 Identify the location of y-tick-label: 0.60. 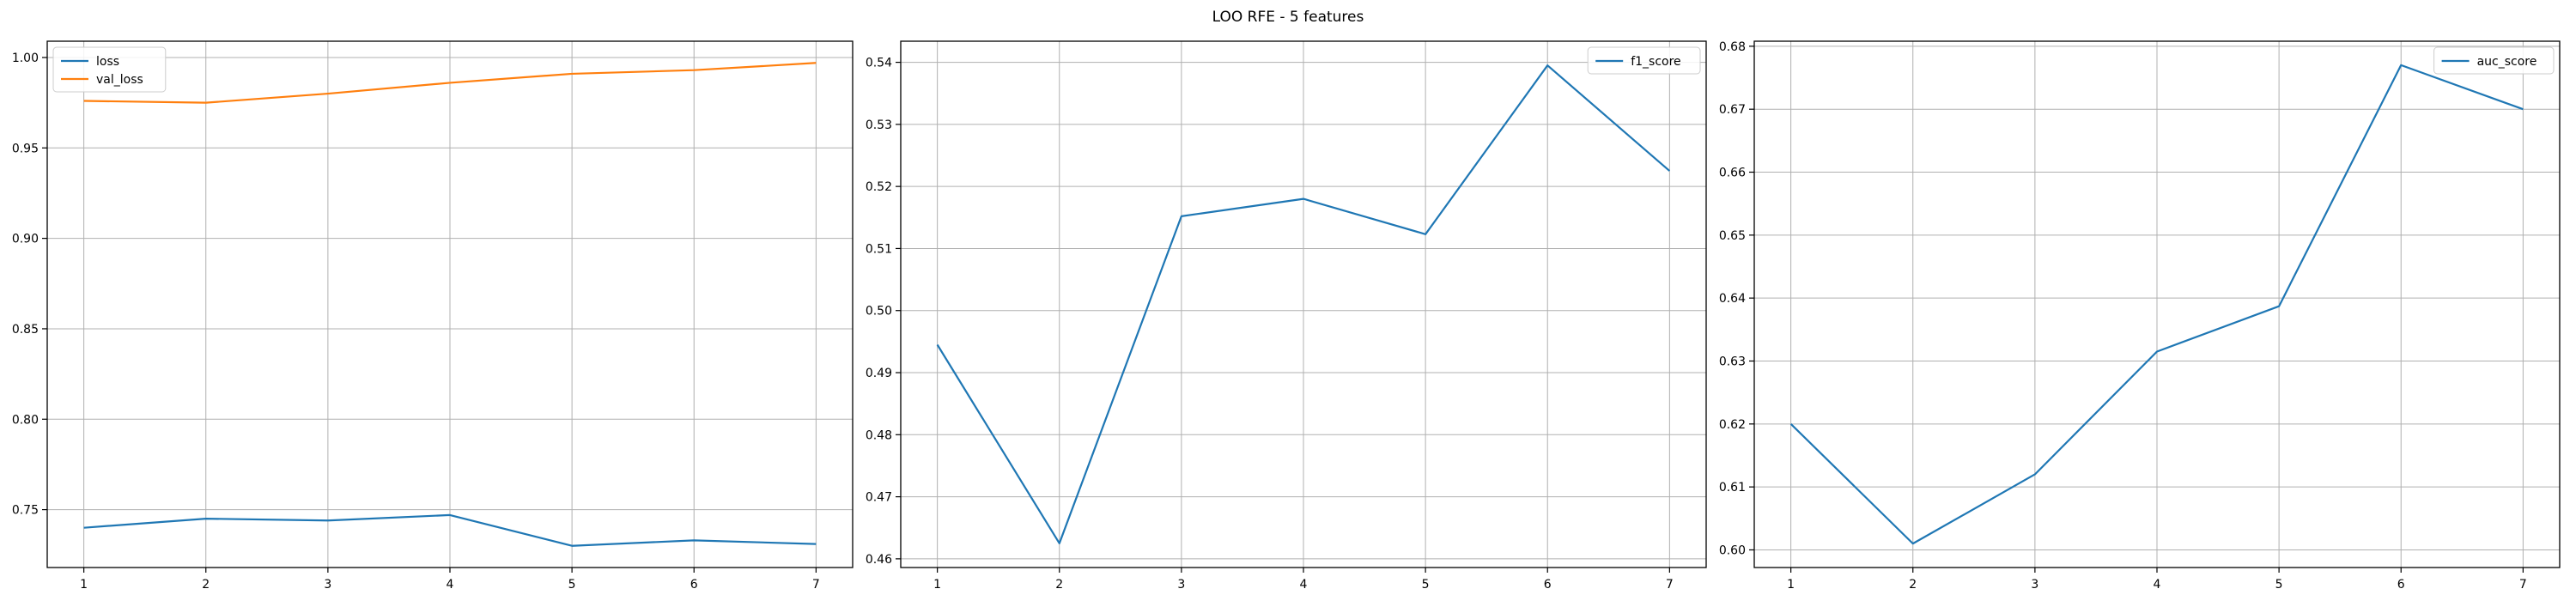
(1733, 550).